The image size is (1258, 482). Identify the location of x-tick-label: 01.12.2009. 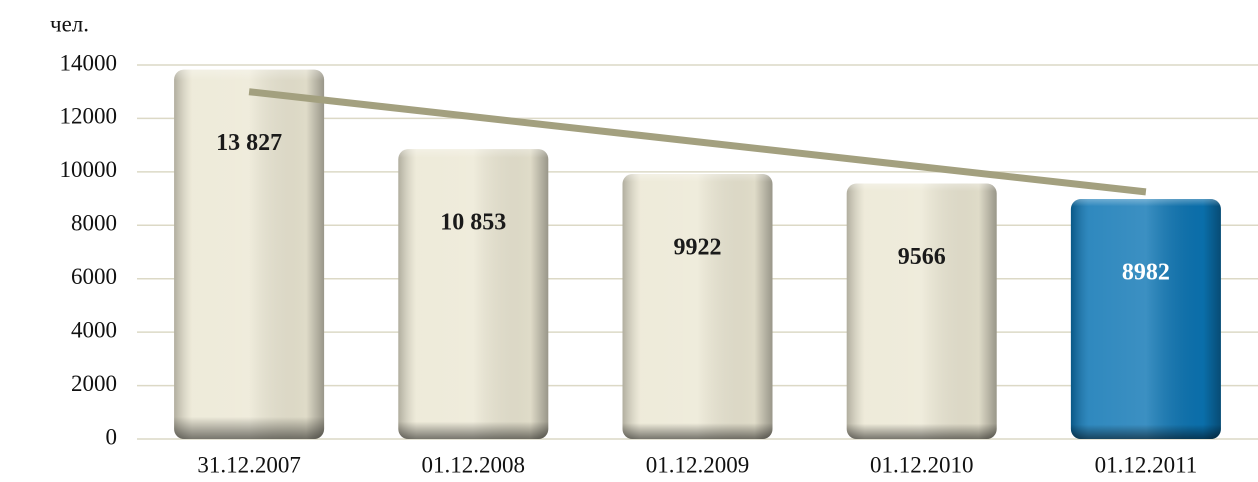
(698, 464).